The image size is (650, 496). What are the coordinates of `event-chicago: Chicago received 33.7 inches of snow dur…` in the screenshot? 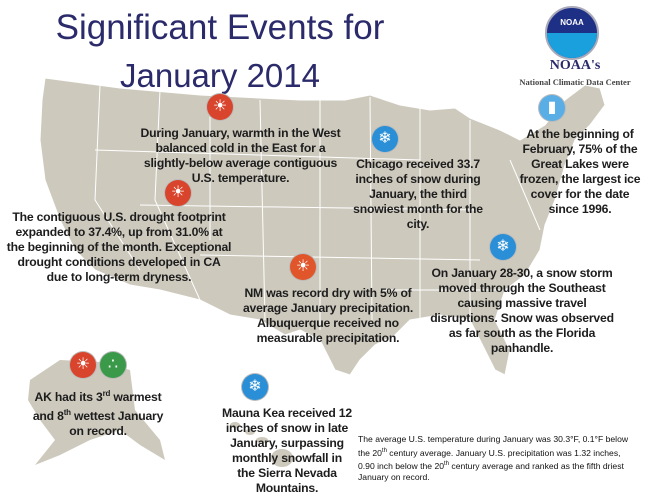 It's located at (418, 194).